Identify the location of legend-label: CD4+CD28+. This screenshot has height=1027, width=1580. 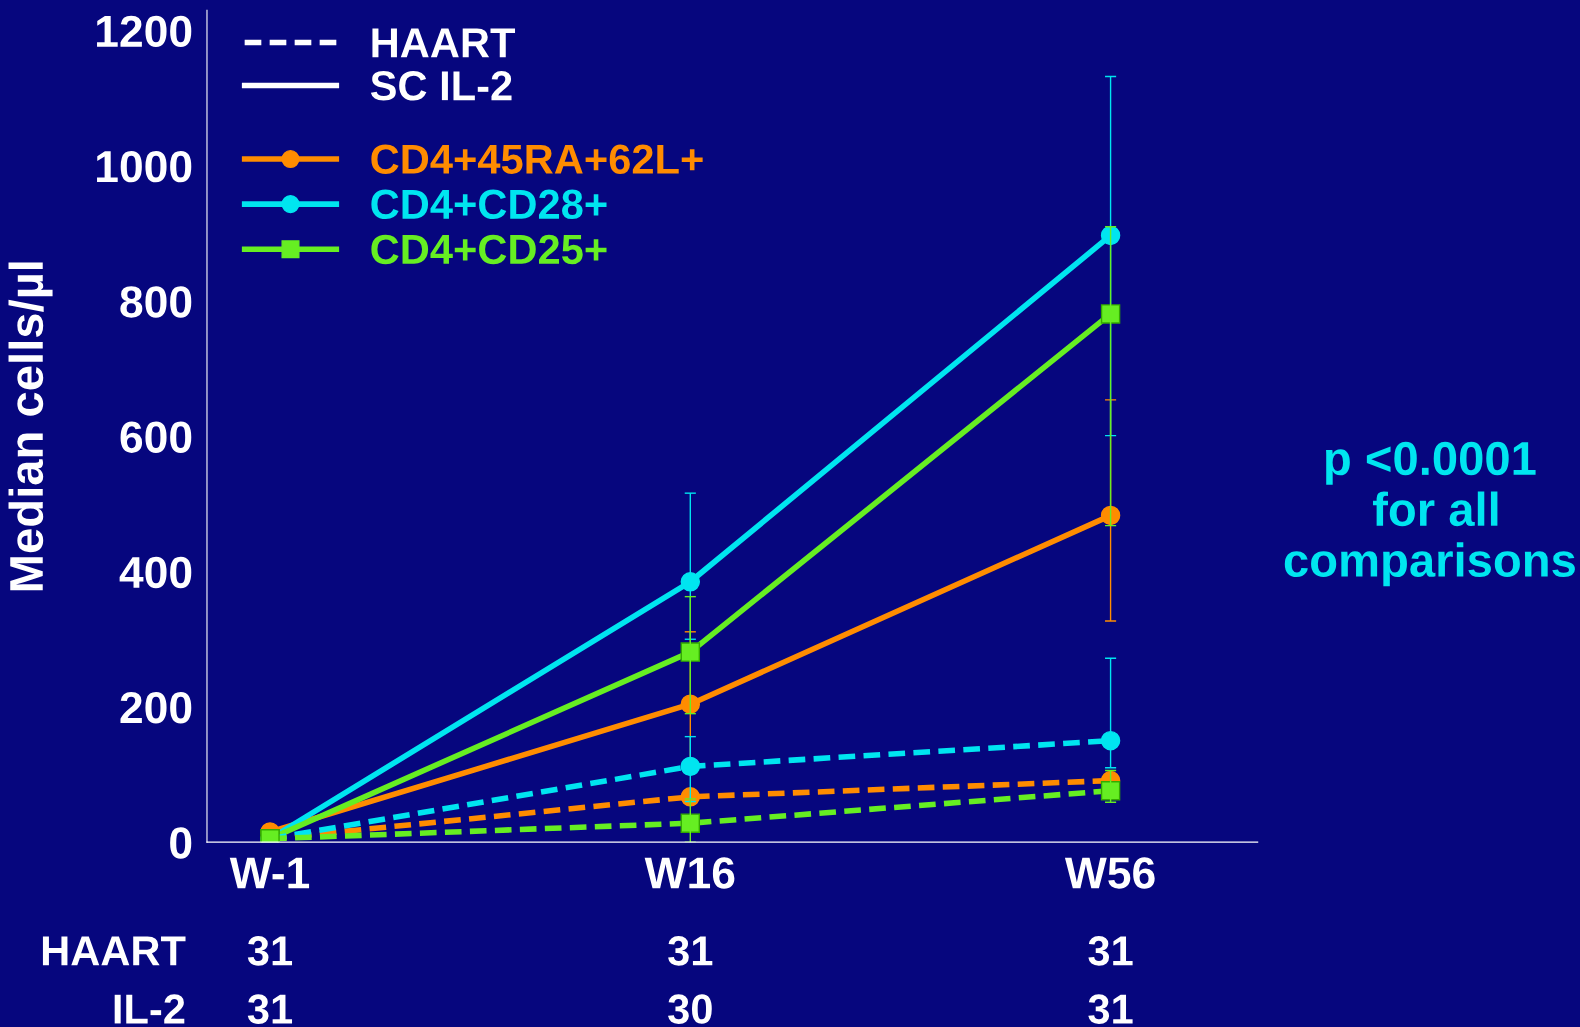
(489, 204).